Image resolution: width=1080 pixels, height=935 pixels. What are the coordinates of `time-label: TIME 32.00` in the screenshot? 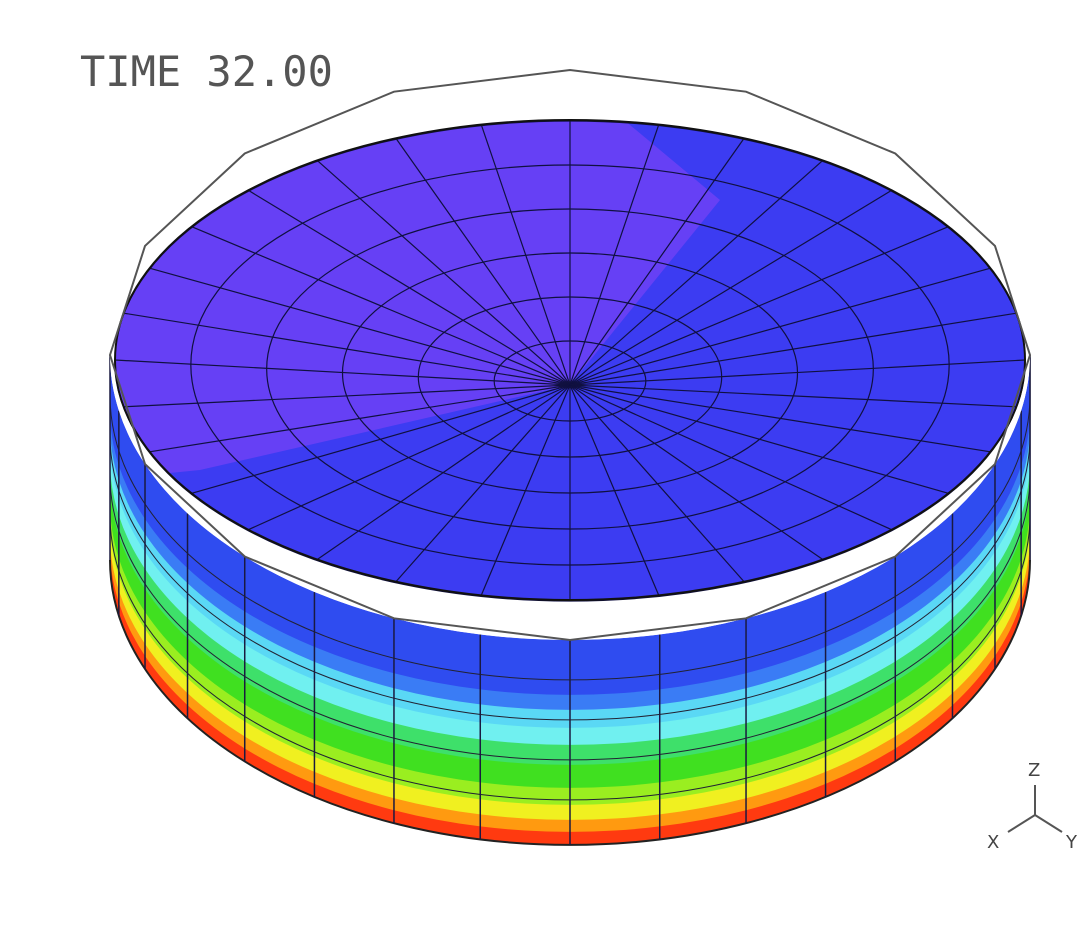 It's located at (206, 71).